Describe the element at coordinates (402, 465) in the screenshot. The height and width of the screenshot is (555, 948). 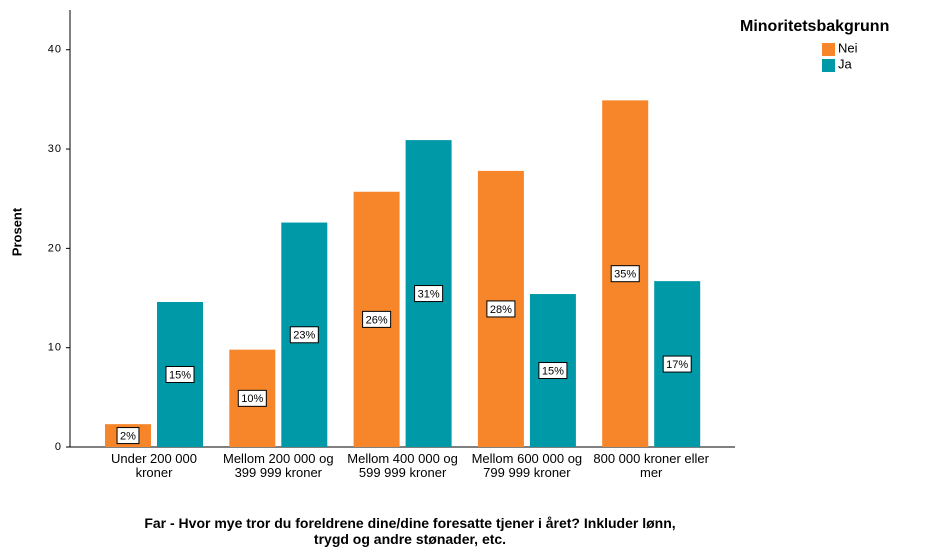
I see `x-tick-label: Mellom 400 000 og 599 999 kroner` at that location.